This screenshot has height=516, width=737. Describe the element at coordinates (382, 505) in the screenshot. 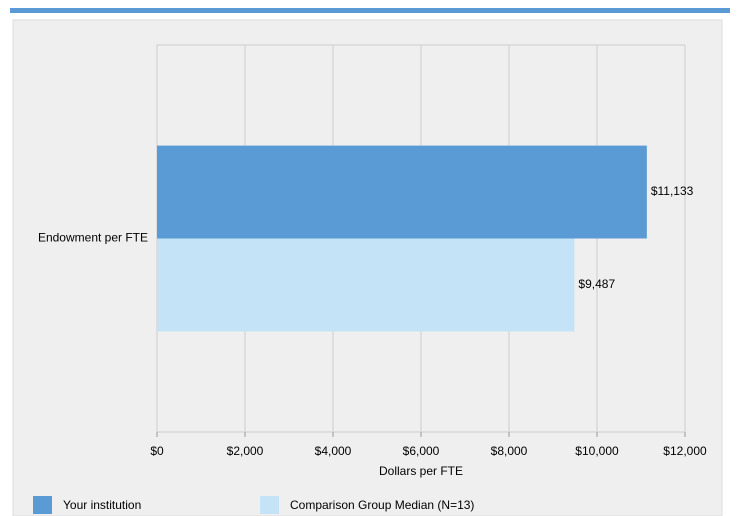

I see `legend-label: Comparison Group Median (N=13)` at that location.